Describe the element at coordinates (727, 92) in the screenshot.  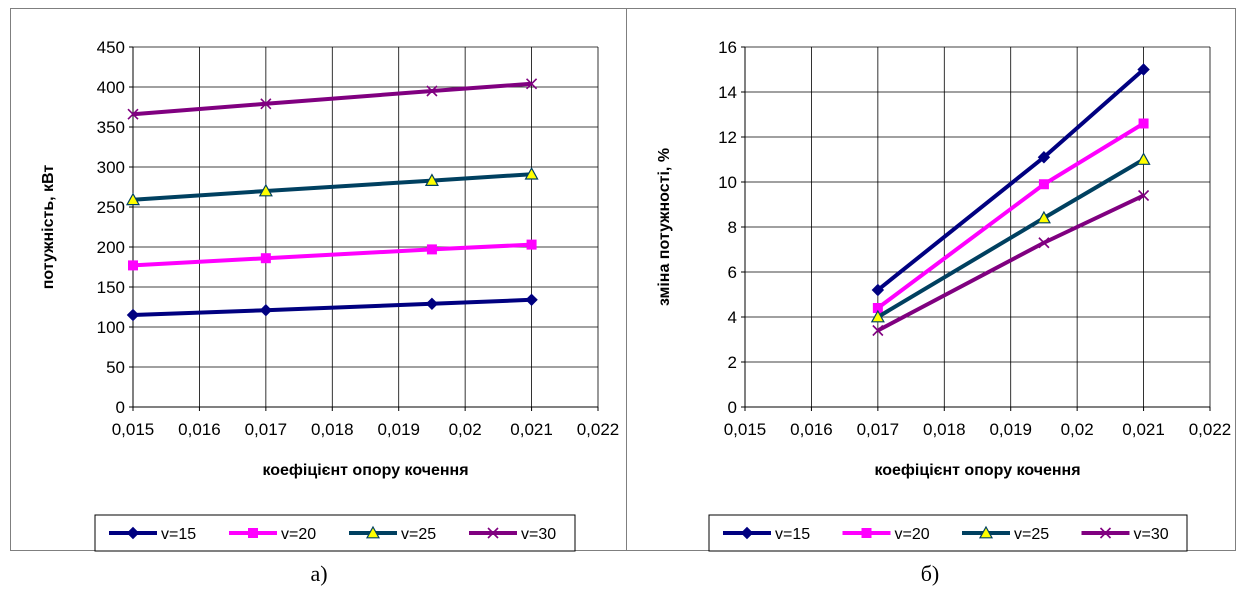
I see `y-tick-label: 14` at that location.